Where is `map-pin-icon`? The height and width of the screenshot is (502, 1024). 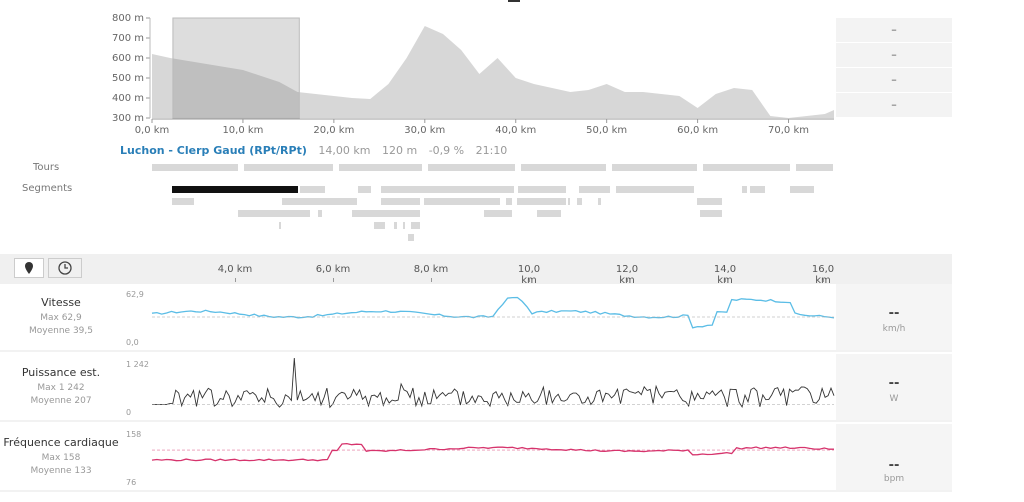
map-pin-icon is located at coordinates (29, 268).